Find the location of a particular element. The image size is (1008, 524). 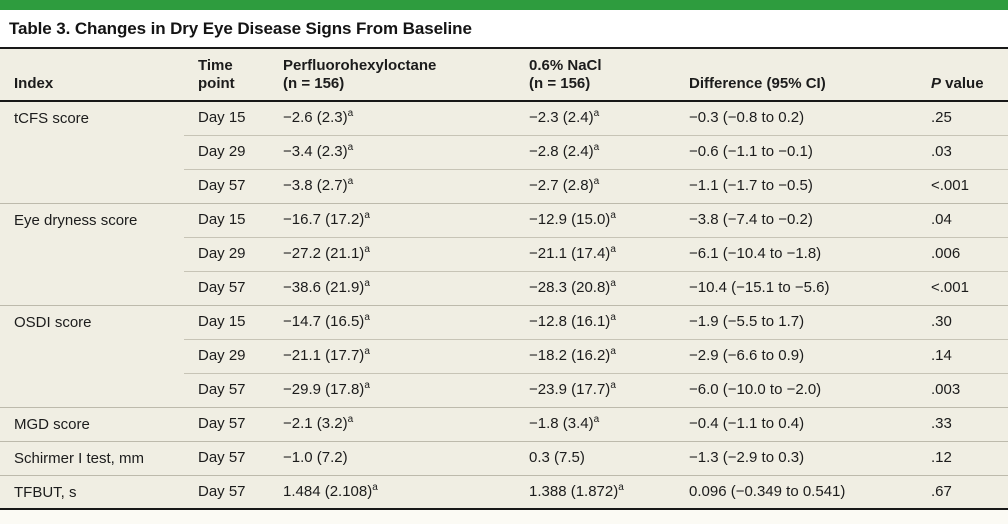

nacl-cell: −18.2 (16.2)a is located at coordinates (595, 355).